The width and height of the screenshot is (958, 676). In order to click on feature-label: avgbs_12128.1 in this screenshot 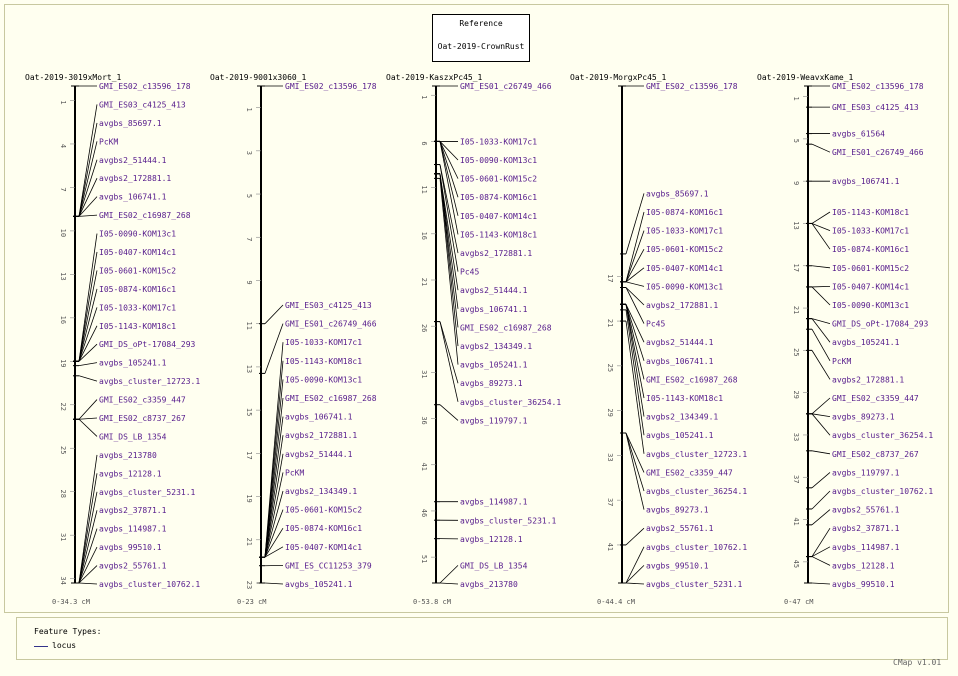, I will do `click(863, 565)`.